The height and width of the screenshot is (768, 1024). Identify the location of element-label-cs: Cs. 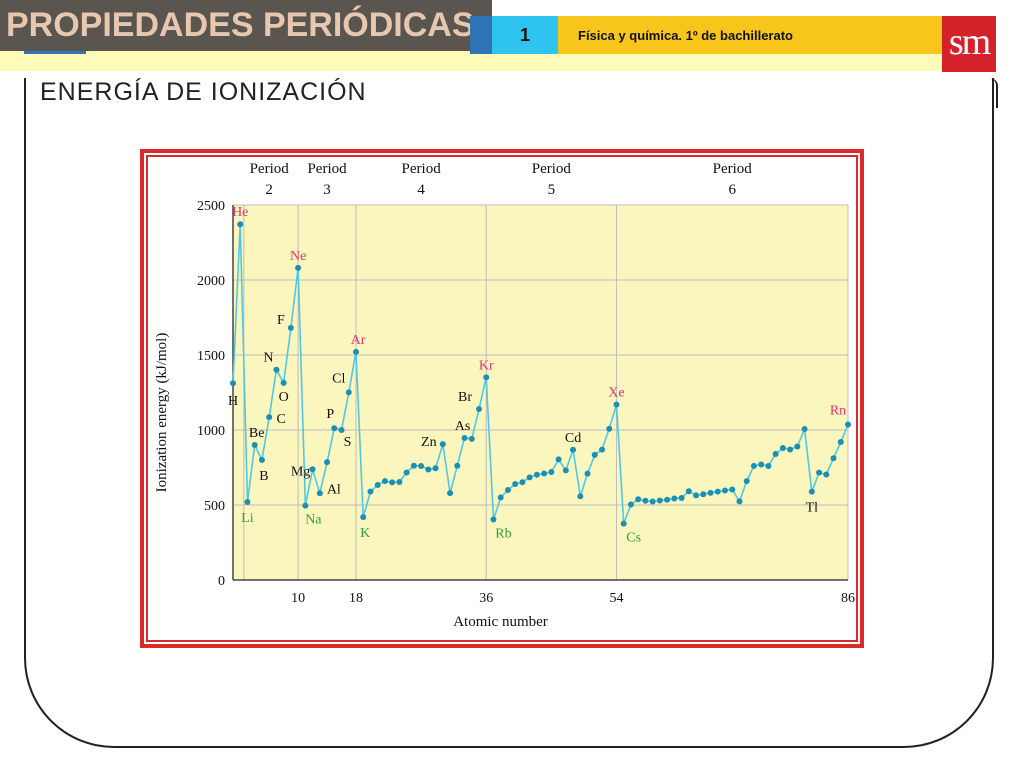
(633, 538).